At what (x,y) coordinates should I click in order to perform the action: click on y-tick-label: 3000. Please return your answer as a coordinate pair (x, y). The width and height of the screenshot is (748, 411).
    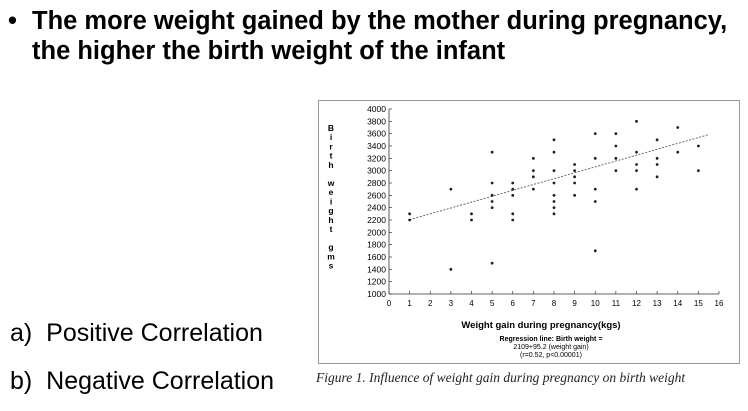
    Looking at the image, I should click on (376, 171).